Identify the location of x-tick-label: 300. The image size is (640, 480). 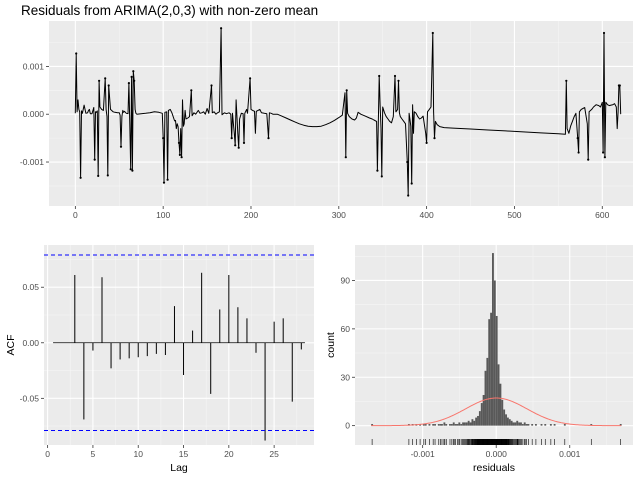
(339, 215).